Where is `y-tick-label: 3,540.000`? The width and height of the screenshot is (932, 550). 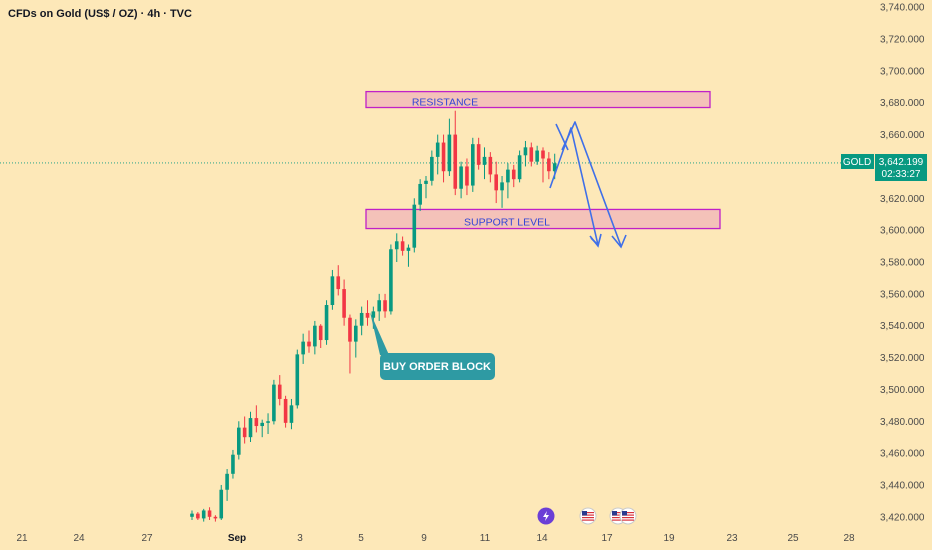 y-tick-label: 3,540.000 is located at coordinates (902, 326).